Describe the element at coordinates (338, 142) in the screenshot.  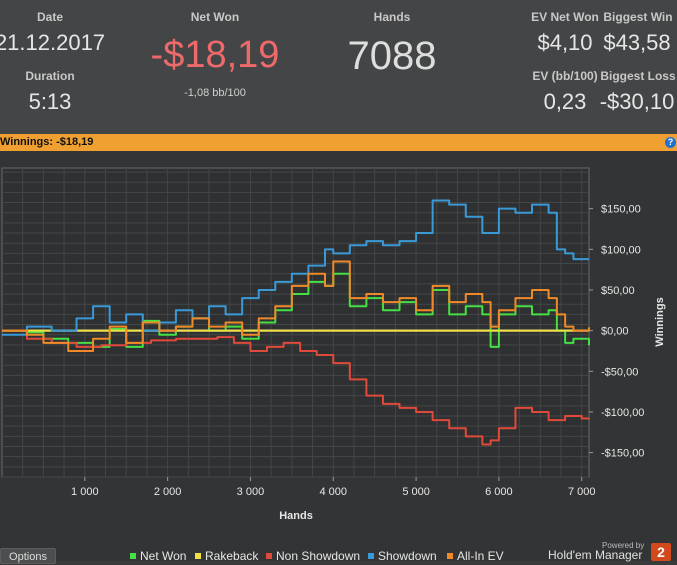
I see `winnings-banner: Winnings: -$18,19` at that location.